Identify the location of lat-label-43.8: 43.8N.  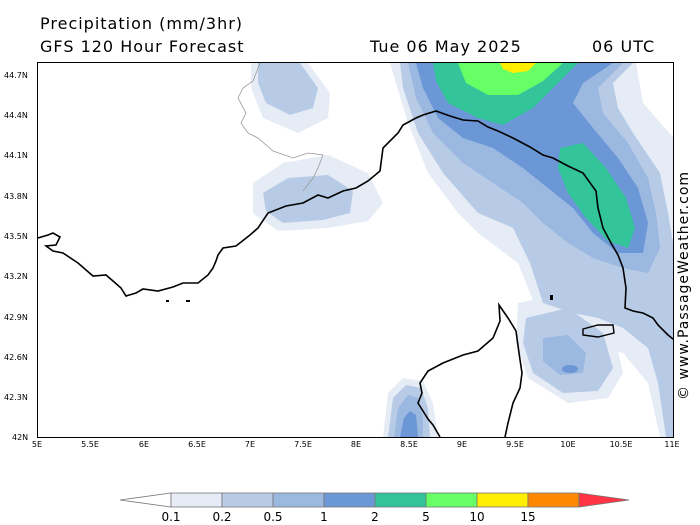
(16, 196).